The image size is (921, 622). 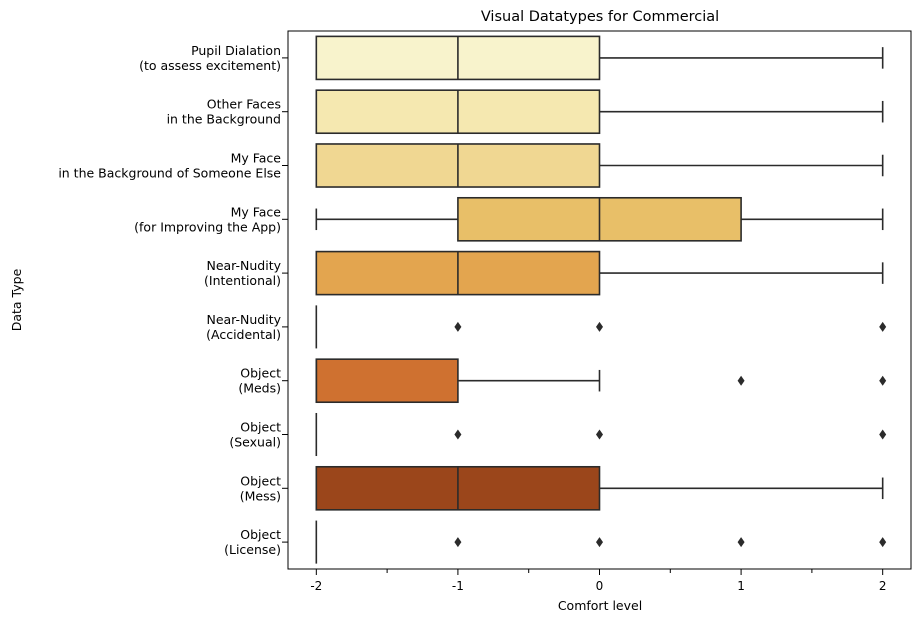 I want to click on y-tick-label-line: (Mess), so click(x=260, y=495).